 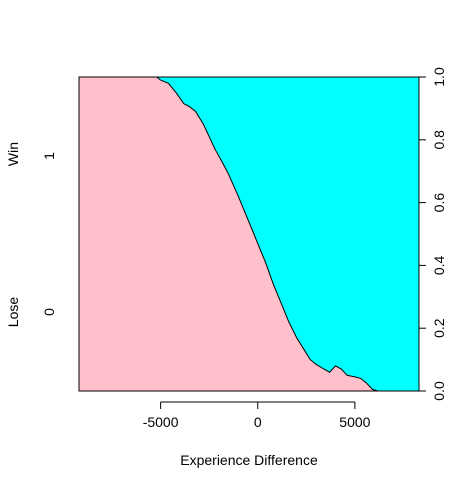 What do you see at coordinates (49, 312) in the screenshot?
I see `left-tick-bottom: 0` at bounding box center [49, 312].